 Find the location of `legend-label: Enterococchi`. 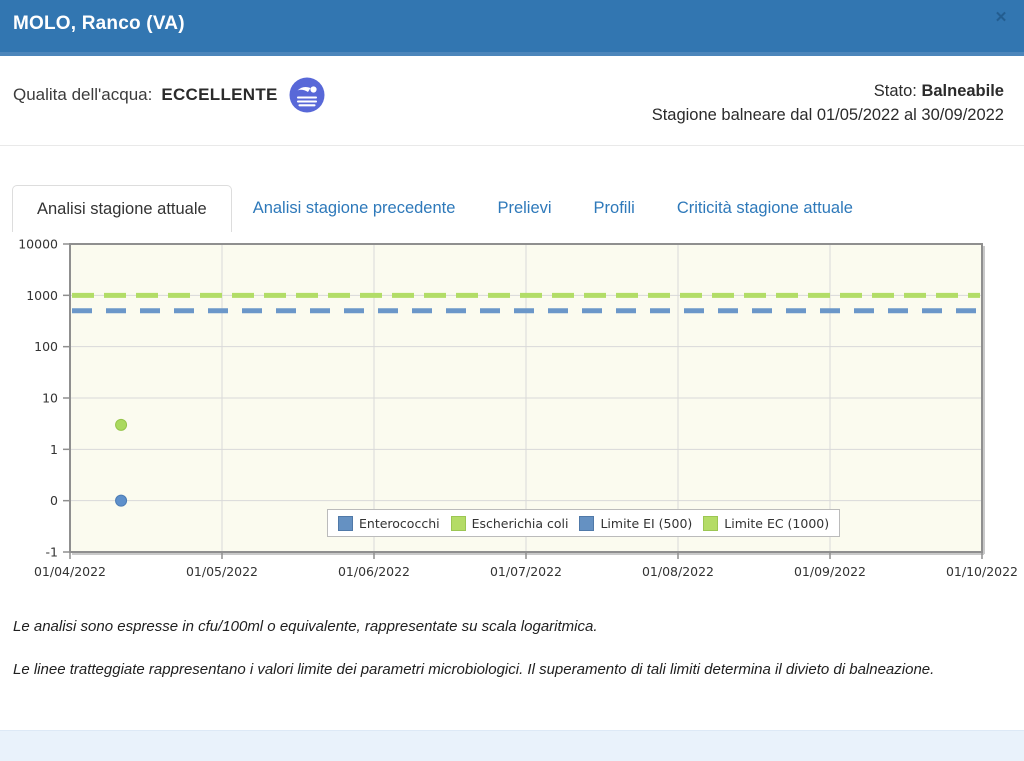

legend-label: Enterococchi is located at coordinates (399, 523).